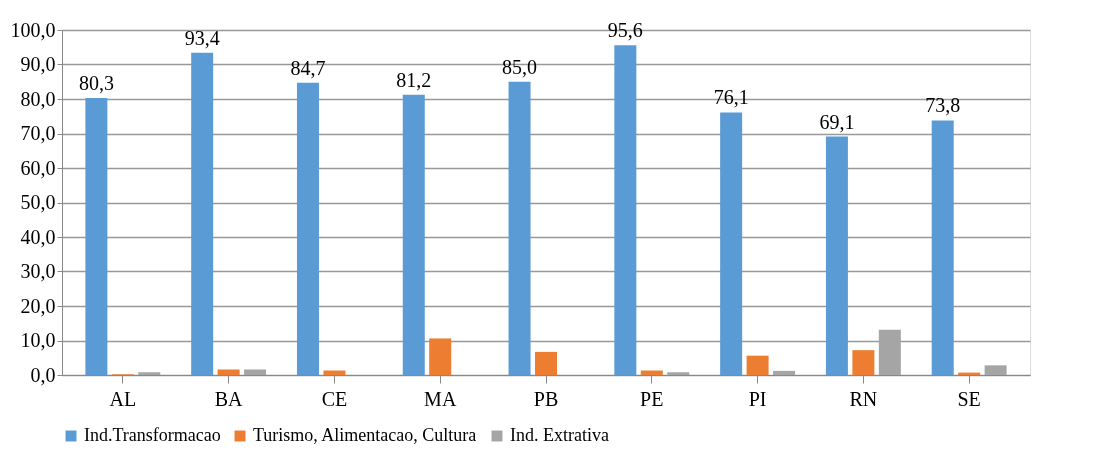 This screenshot has width=1110, height=460. What do you see at coordinates (559, 435) in the screenshot?
I see `legend-label: Ind. Extrativa` at bounding box center [559, 435].